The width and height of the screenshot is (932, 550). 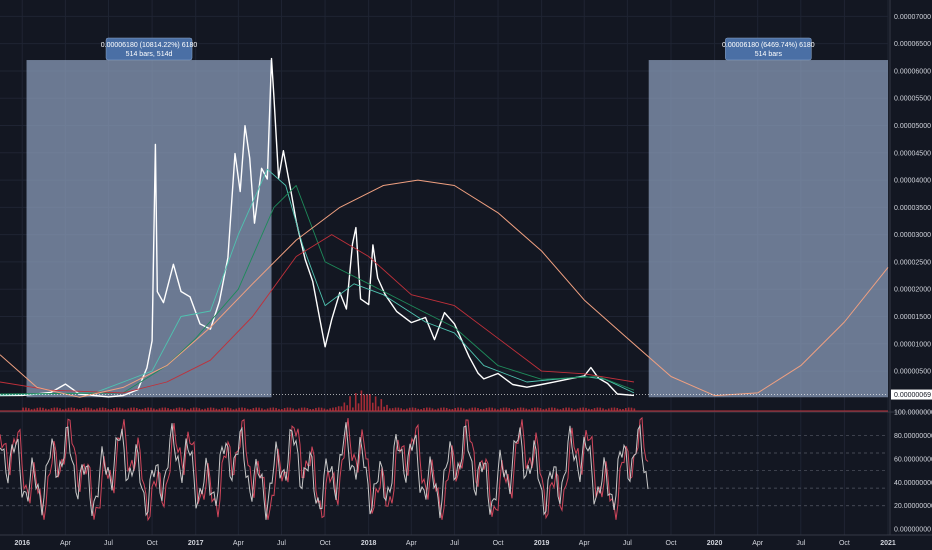 I want to click on osc-tick-label: 0.00000000, so click(x=912, y=530).